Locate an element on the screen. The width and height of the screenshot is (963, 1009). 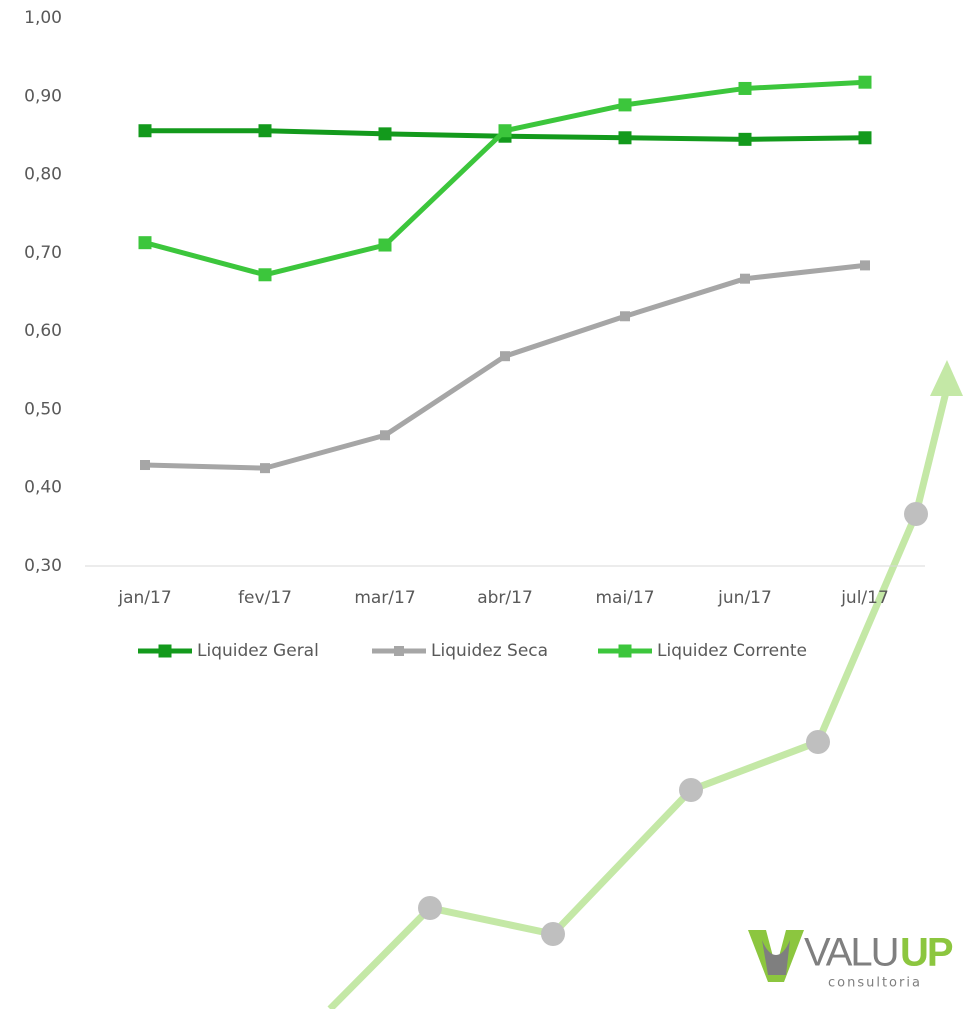
logo: VALU UP consultoria is located at coordinates (851, 960).